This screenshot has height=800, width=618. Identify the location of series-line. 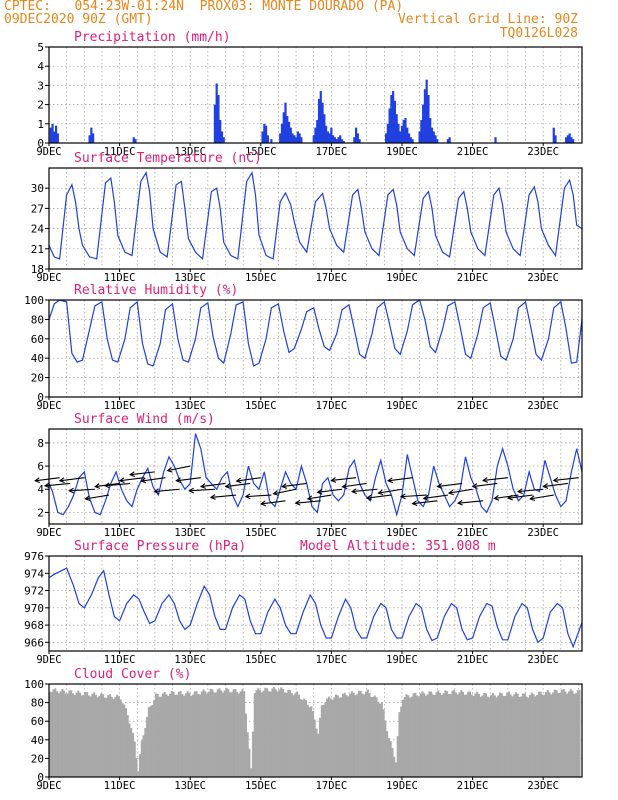
(315, 215).